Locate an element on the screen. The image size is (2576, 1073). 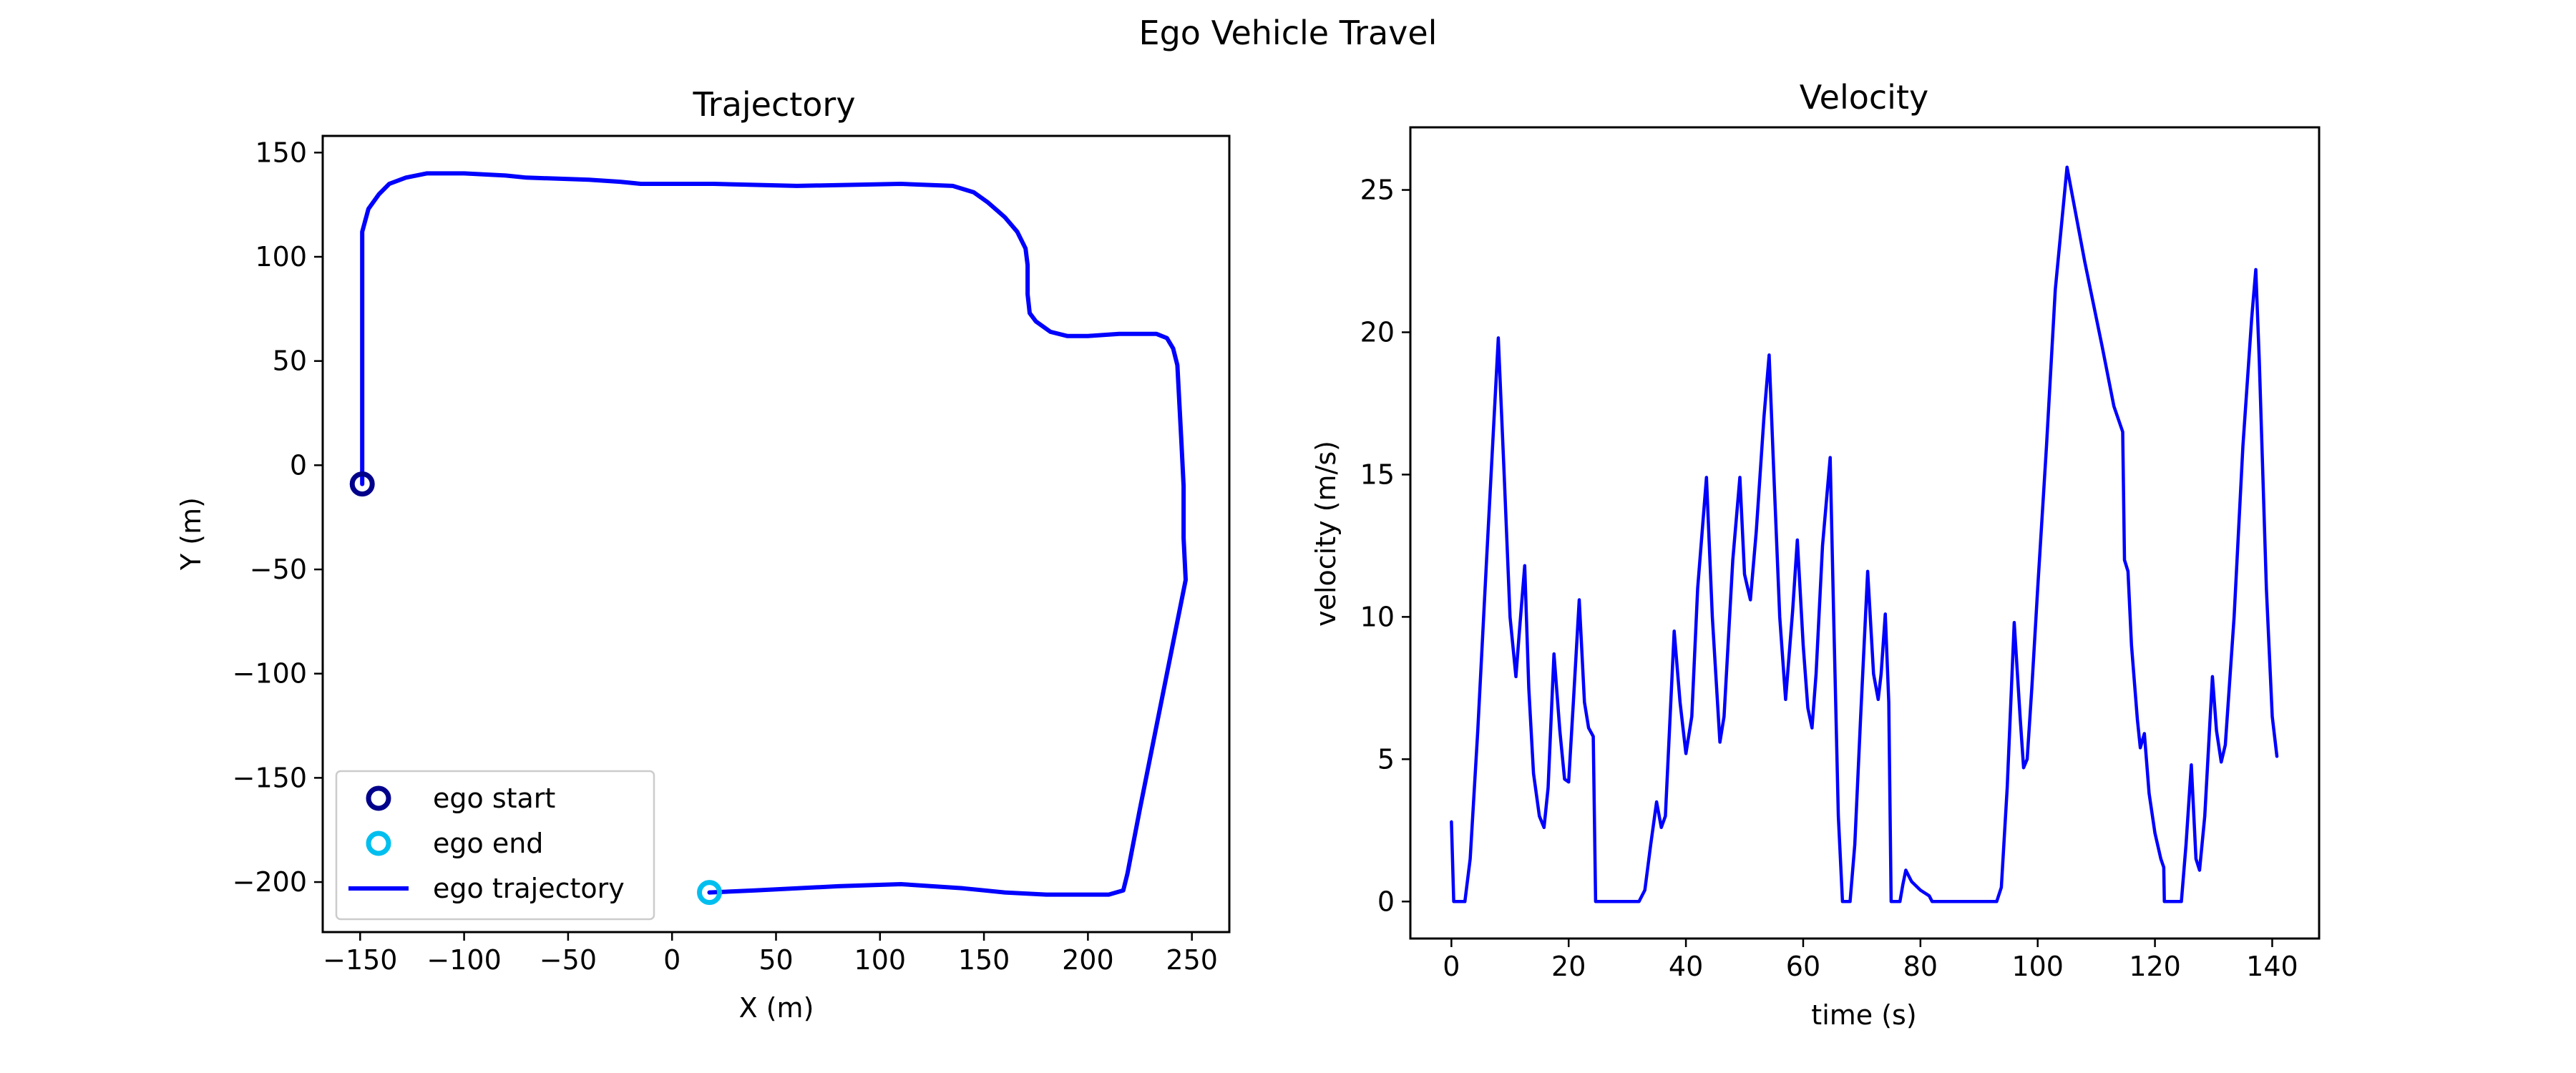
trajectory-title: Trajectory is located at coordinates (773, 105).